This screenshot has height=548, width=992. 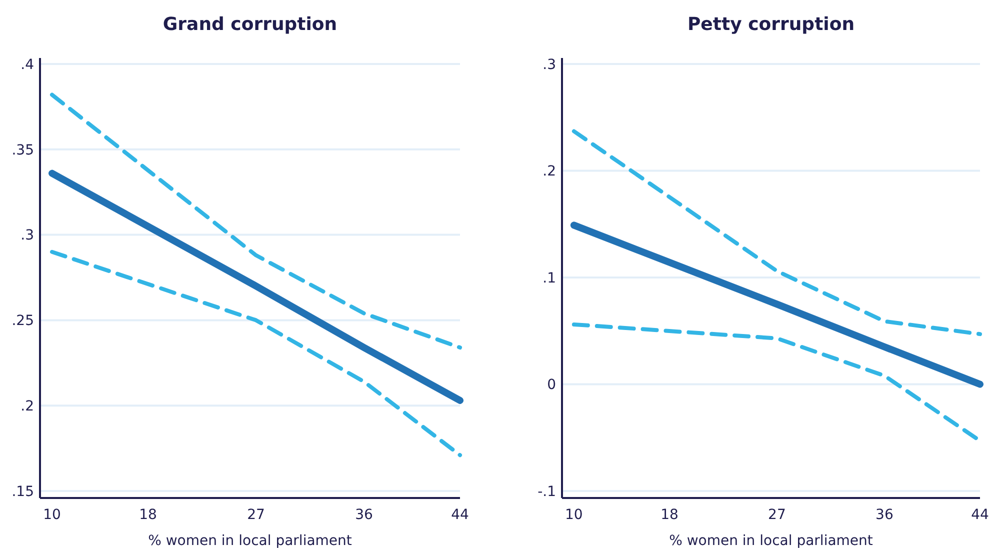 What do you see at coordinates (23, 150) in the screenshot?
I see `y-tick-label: .35` at bounding box center [23, 150].